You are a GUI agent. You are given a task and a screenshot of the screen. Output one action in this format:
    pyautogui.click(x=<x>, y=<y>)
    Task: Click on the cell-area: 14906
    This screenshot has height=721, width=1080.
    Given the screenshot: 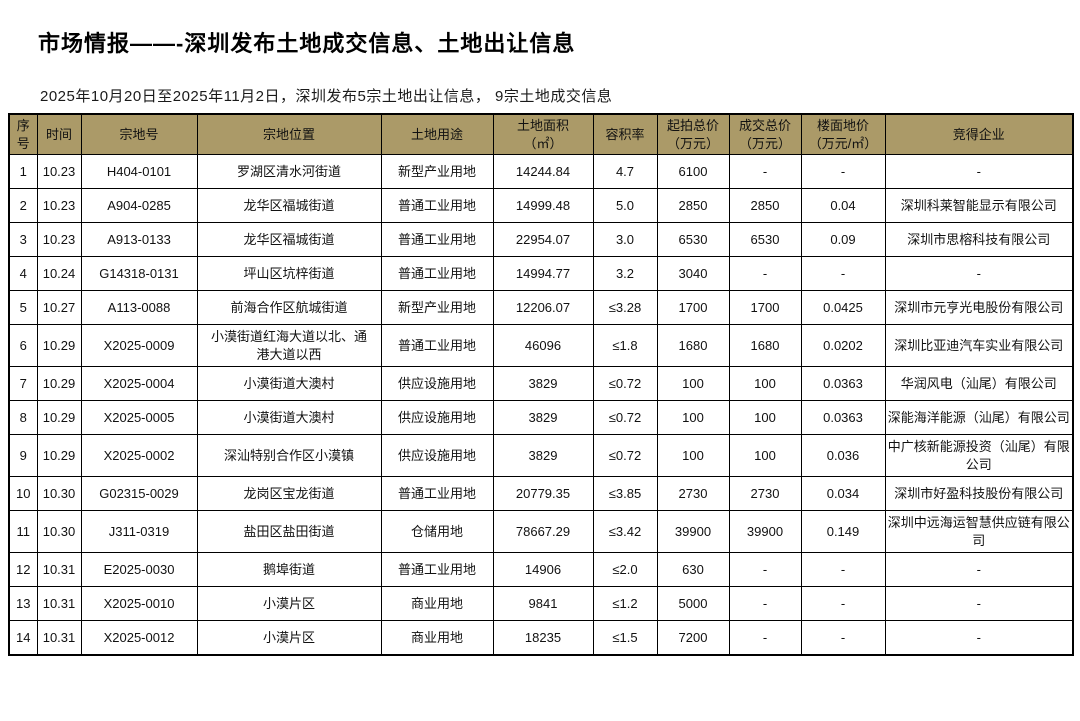 What is the action you would take?
    pyautogui.click(x=543, y=570)
    